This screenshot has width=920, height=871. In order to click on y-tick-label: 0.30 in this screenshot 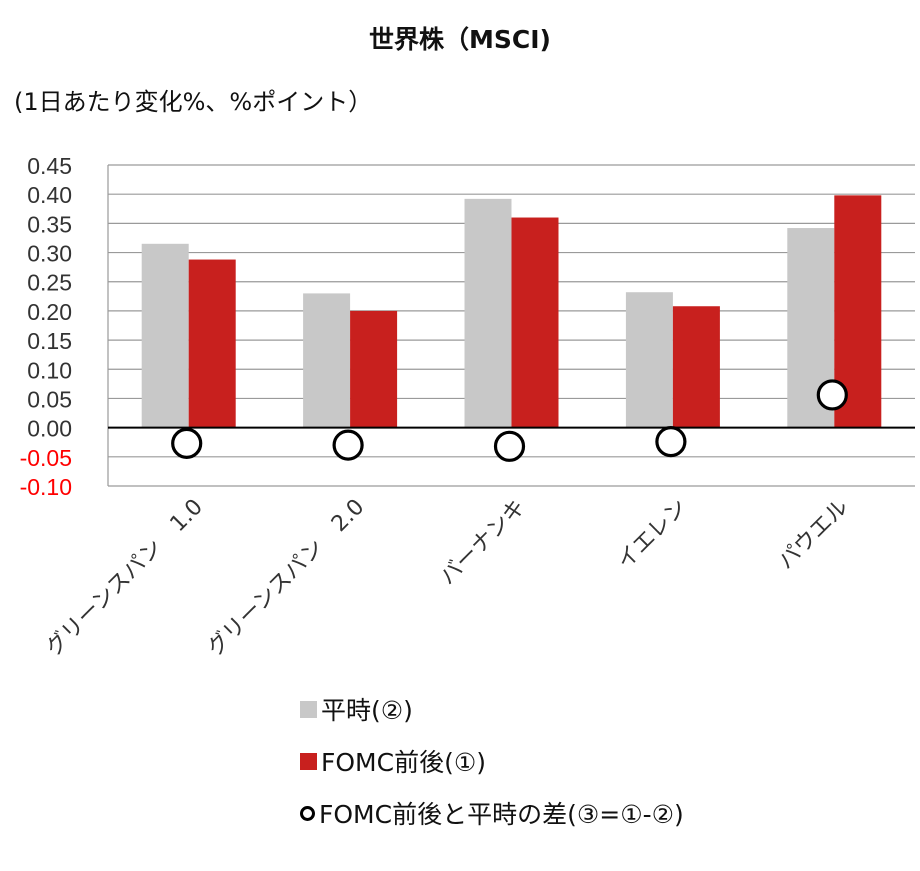, I will do `click(49, 254)`.